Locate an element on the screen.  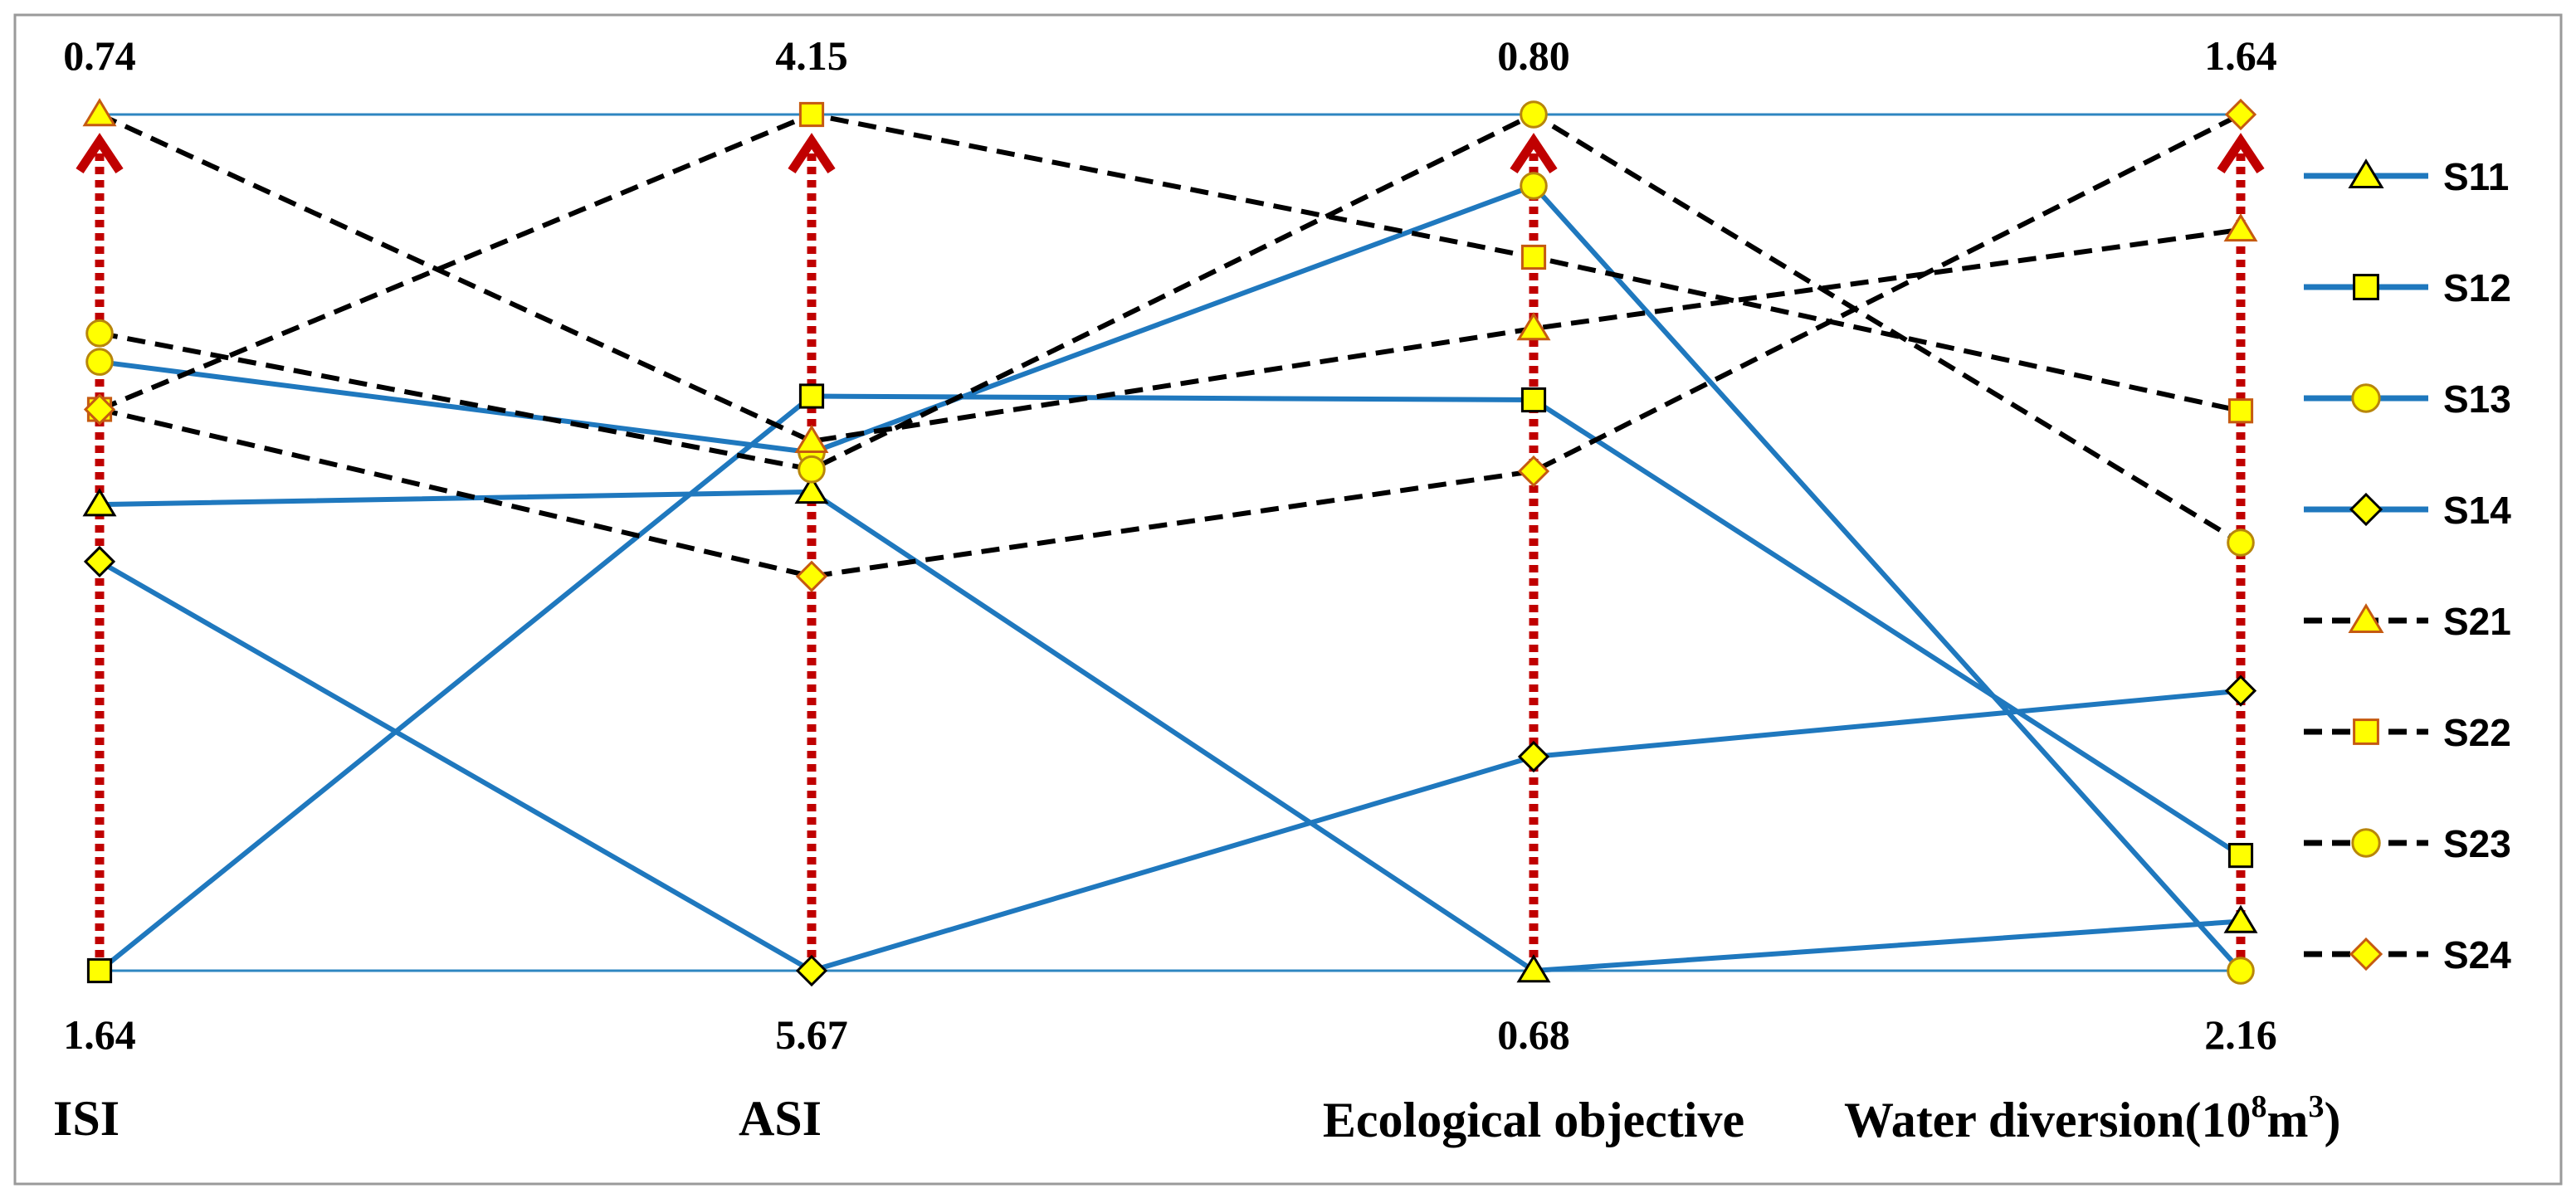
marker-s22-axis-asi is located at coordinates (812, 114).